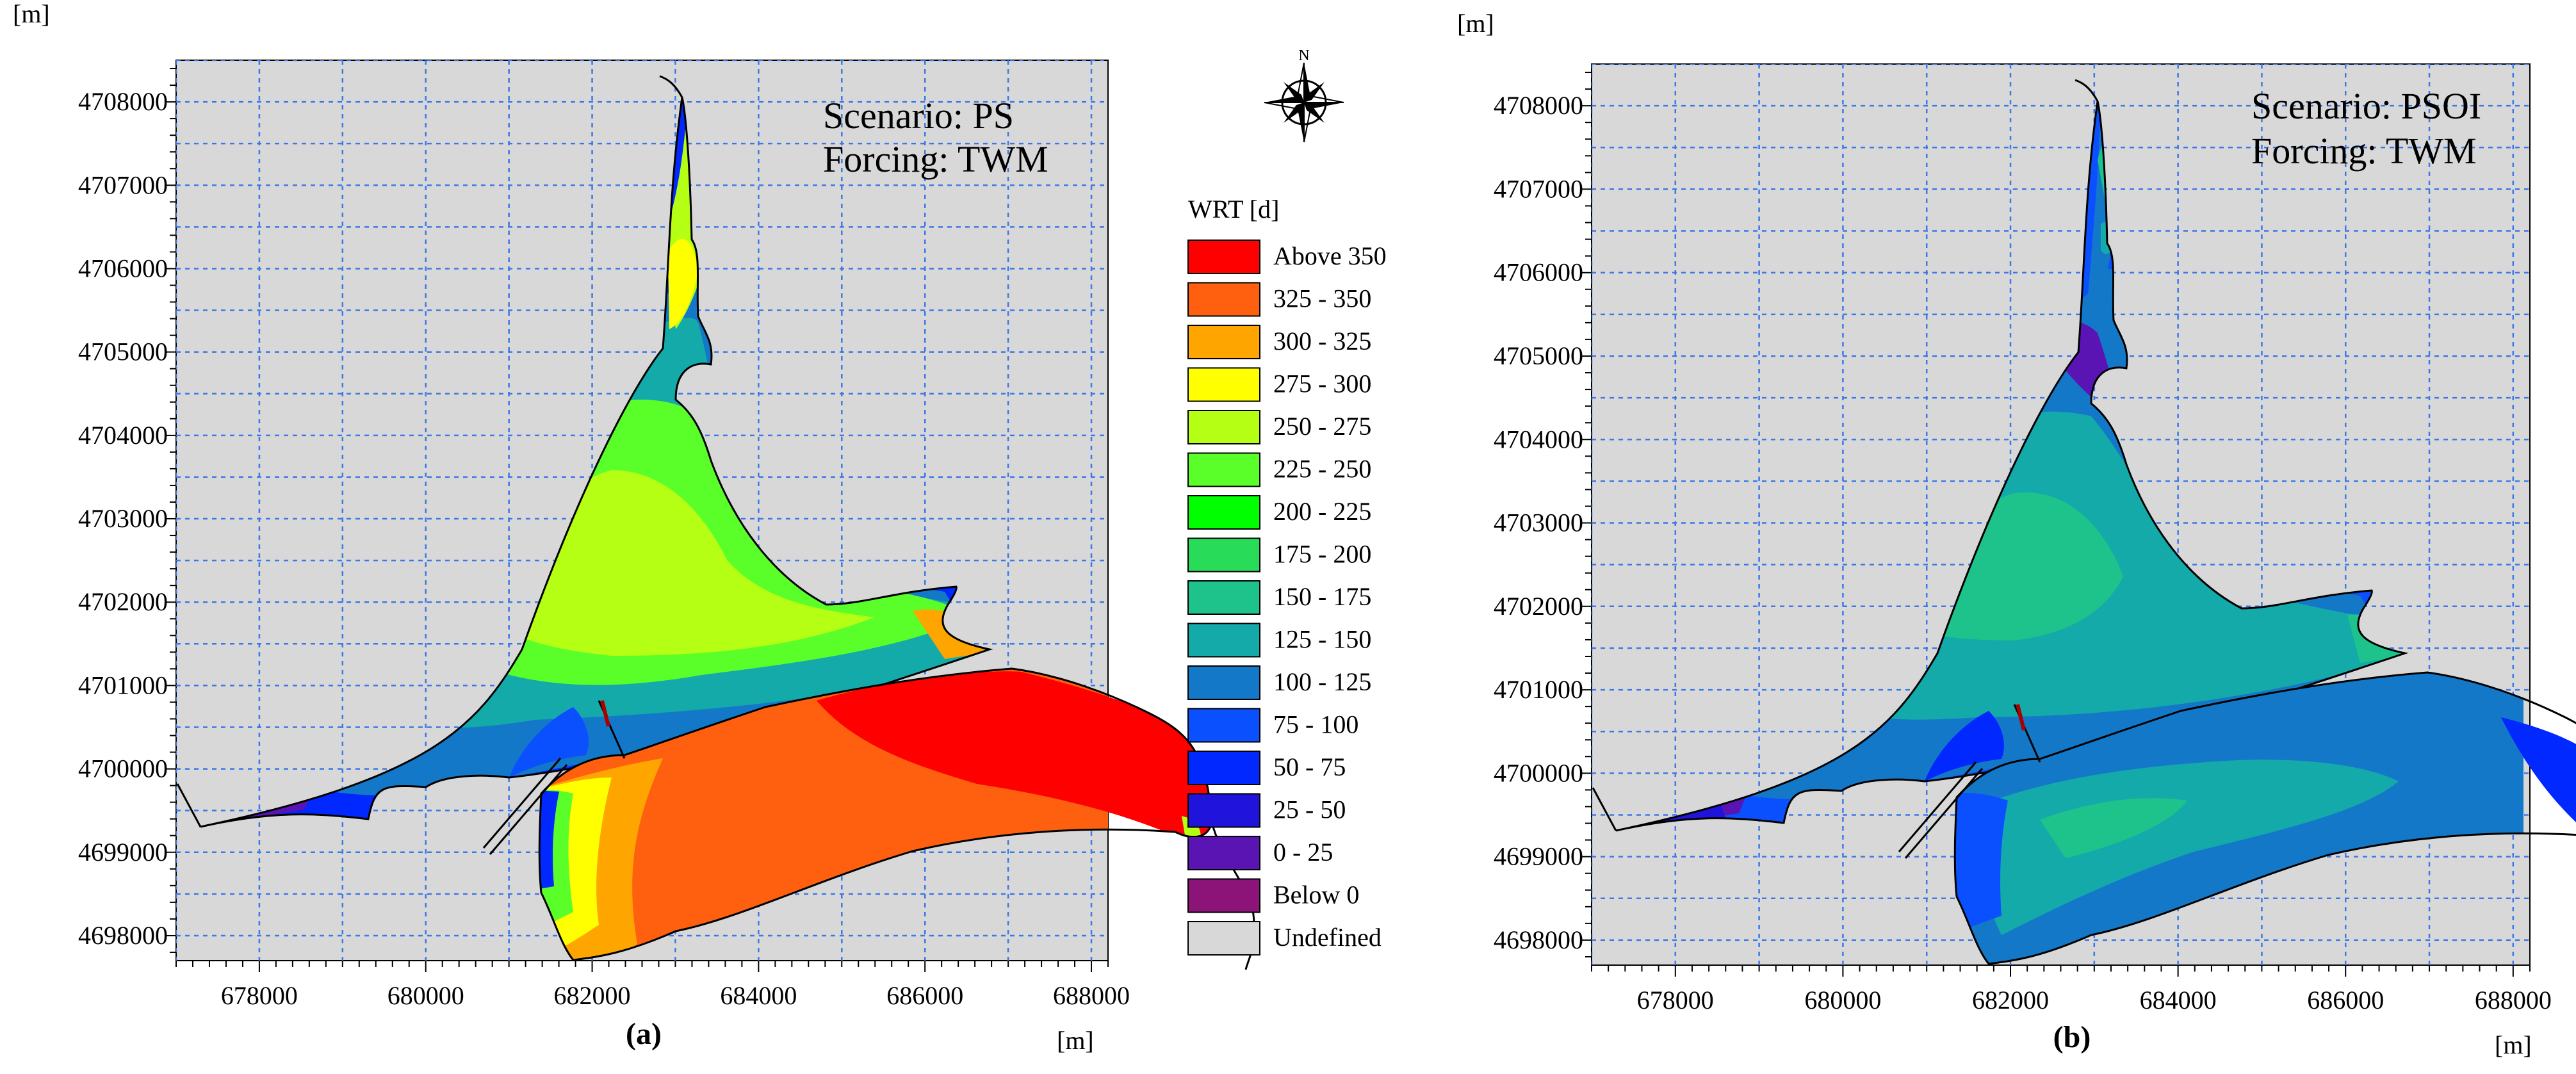  I want to click on legend-label: 275 - 300, so click(1322, 384).